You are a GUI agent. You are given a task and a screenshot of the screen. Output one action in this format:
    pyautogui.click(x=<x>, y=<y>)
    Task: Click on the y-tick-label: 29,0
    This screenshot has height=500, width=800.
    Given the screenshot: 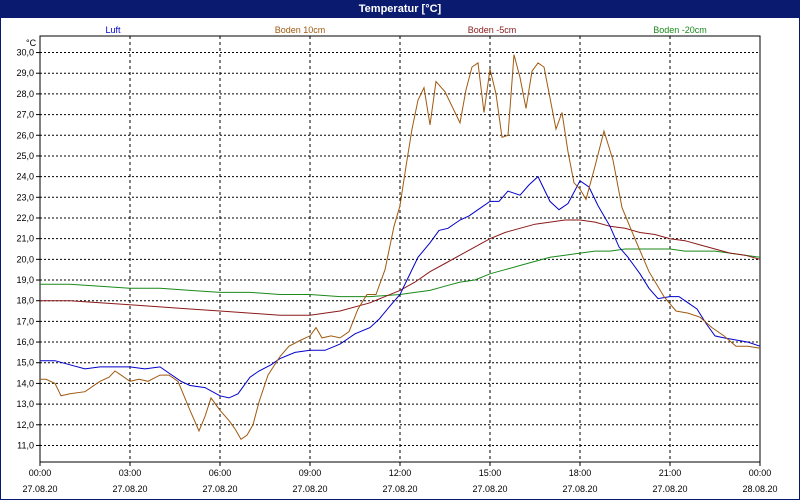 What is the action you would take?
    pyautogui.click(x=25, y=73)
    